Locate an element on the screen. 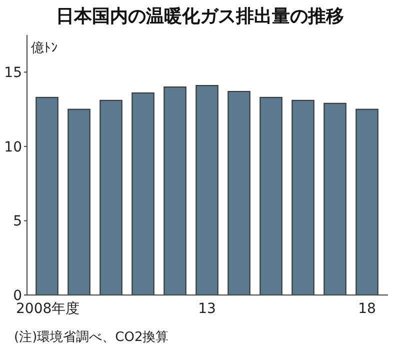 Image resolution: width=400 pixels, height=351 pixels. x-tick-label: 13 is located at coordinates (207, 309).